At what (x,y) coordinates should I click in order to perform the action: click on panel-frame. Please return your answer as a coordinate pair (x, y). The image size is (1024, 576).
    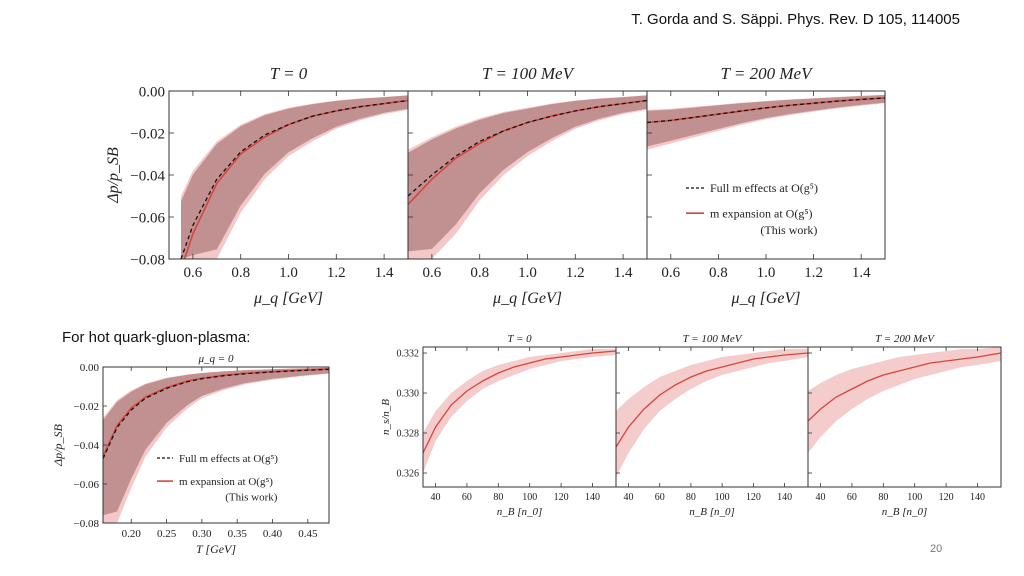
    Looking at the image, I should click on (904, 417).